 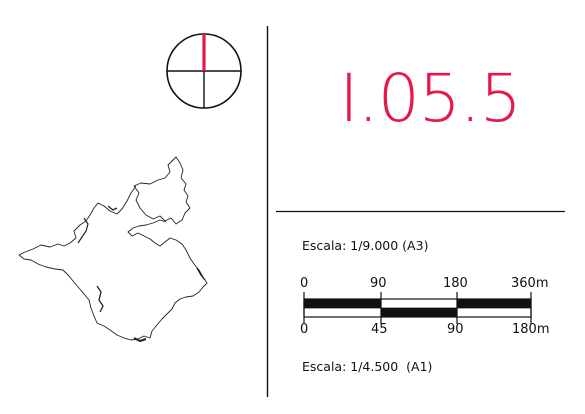 I want to click on scale-tick-bottom-90: 90, so click(x=455, y=329).